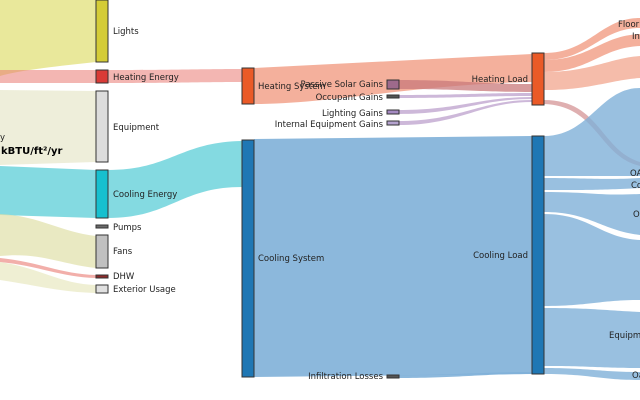  I want to click on node-lights, so click(102, 31).